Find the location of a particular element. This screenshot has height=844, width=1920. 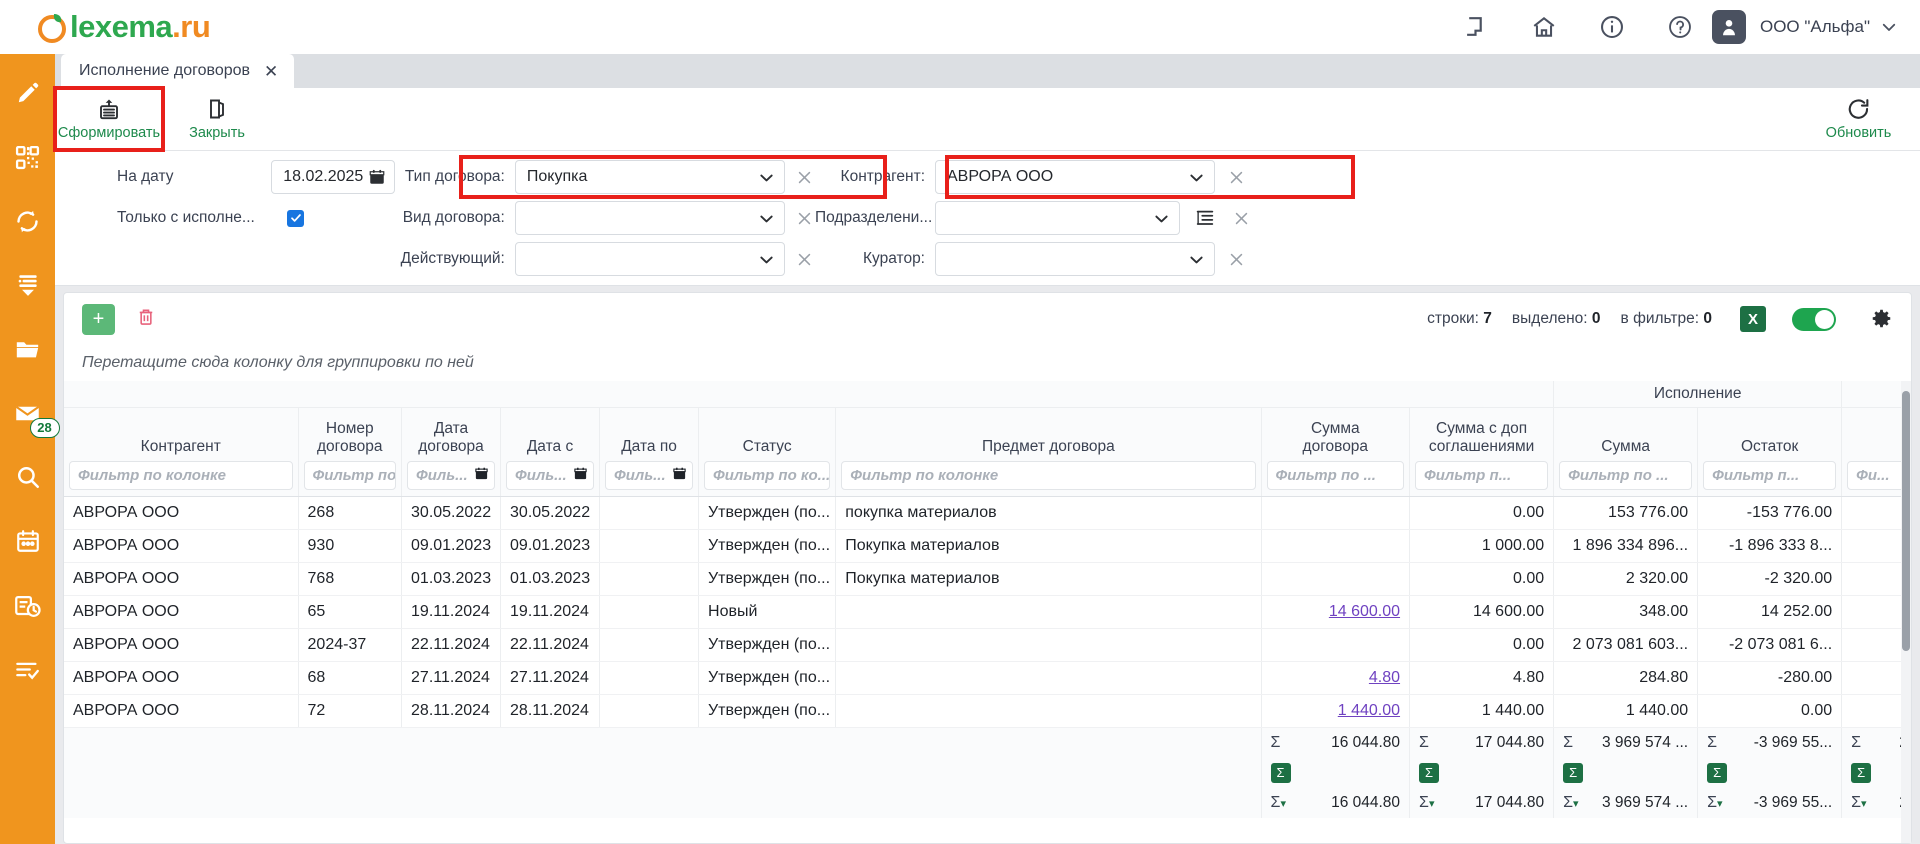

col-header-exec-rest: Остаток is located at coordinates (1770, 434).